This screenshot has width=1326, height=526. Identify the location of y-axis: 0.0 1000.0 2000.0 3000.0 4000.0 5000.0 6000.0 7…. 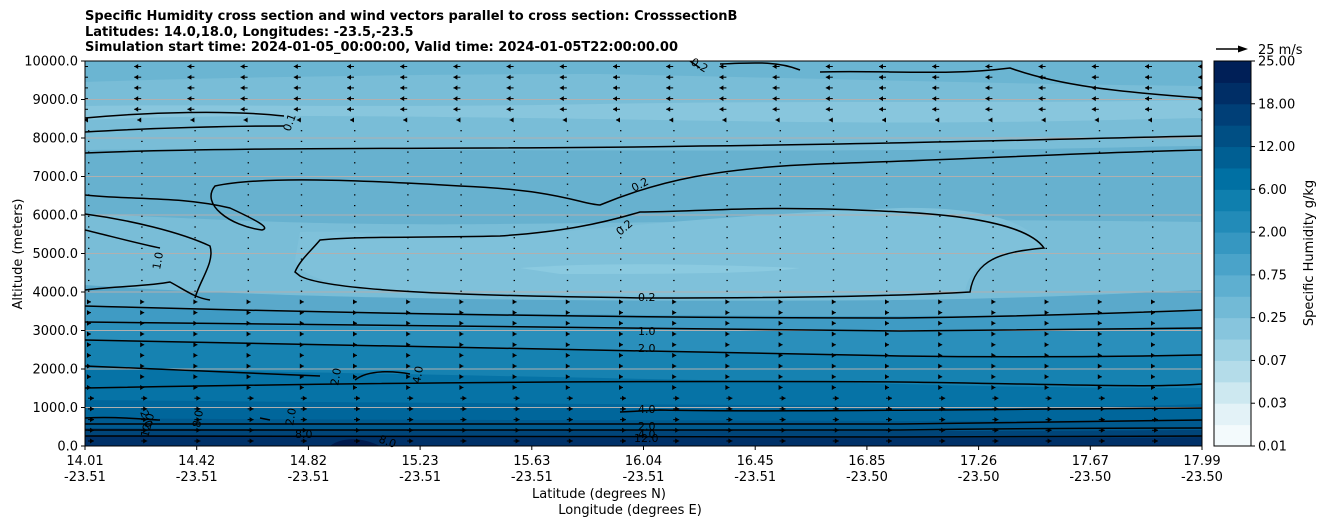
(54, 255).